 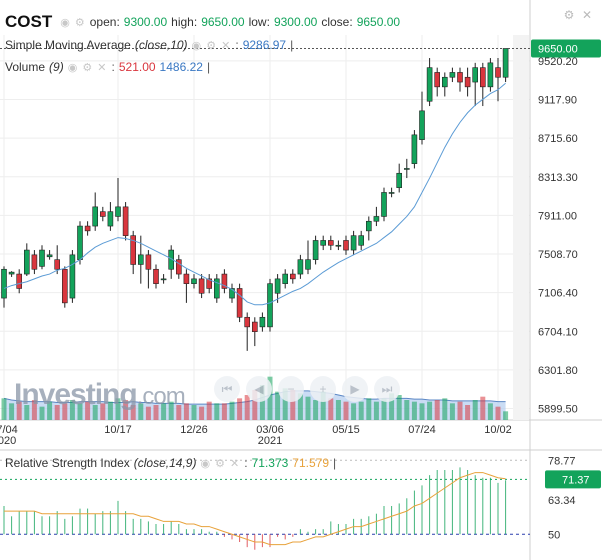 What do you see at coordinates (137, 67) in the screenshot?
I see `volume-value: 521.00` at bounding box center [137, 67].